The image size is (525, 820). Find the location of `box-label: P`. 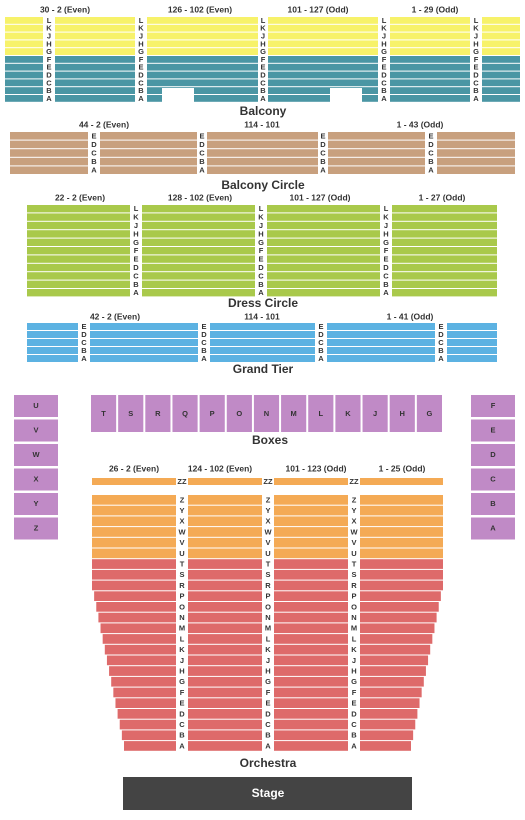

box-label: P is located at coordinates (212, 413).